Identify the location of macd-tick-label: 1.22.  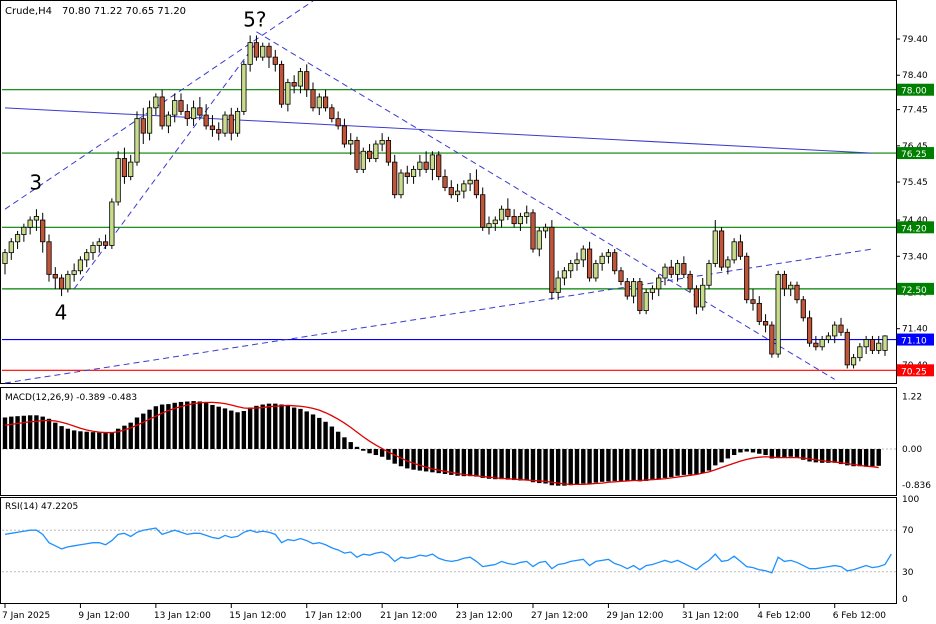
(912, 397).